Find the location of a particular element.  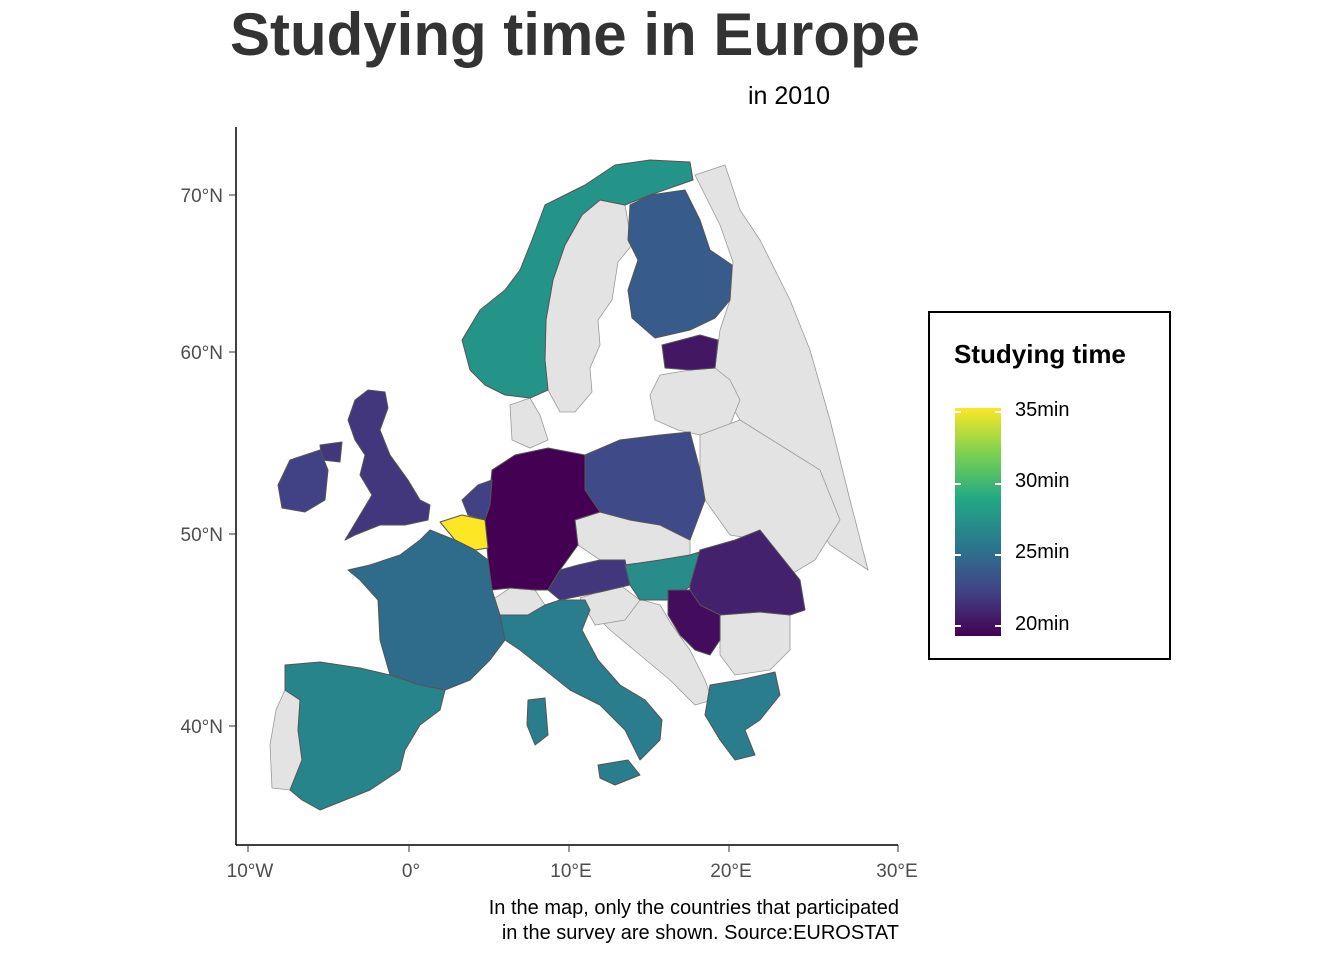

legend-title: Studying time is located at coordinates (1040, 354).